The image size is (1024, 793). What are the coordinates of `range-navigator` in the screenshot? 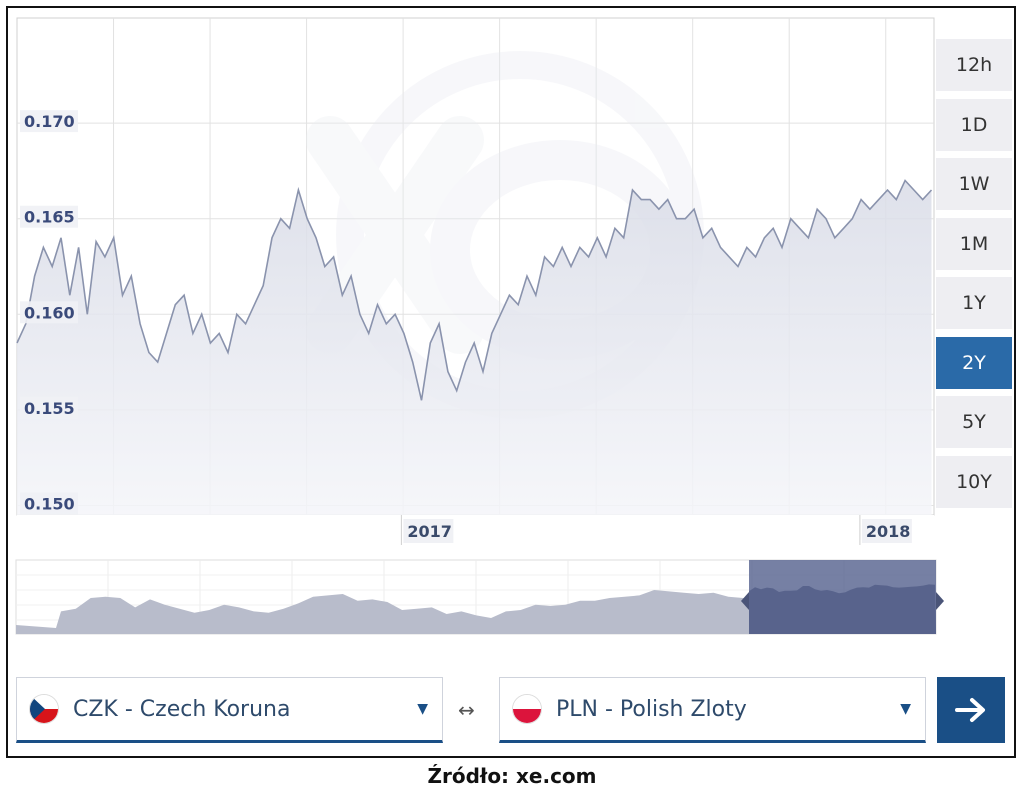 It's located at (479, 597).